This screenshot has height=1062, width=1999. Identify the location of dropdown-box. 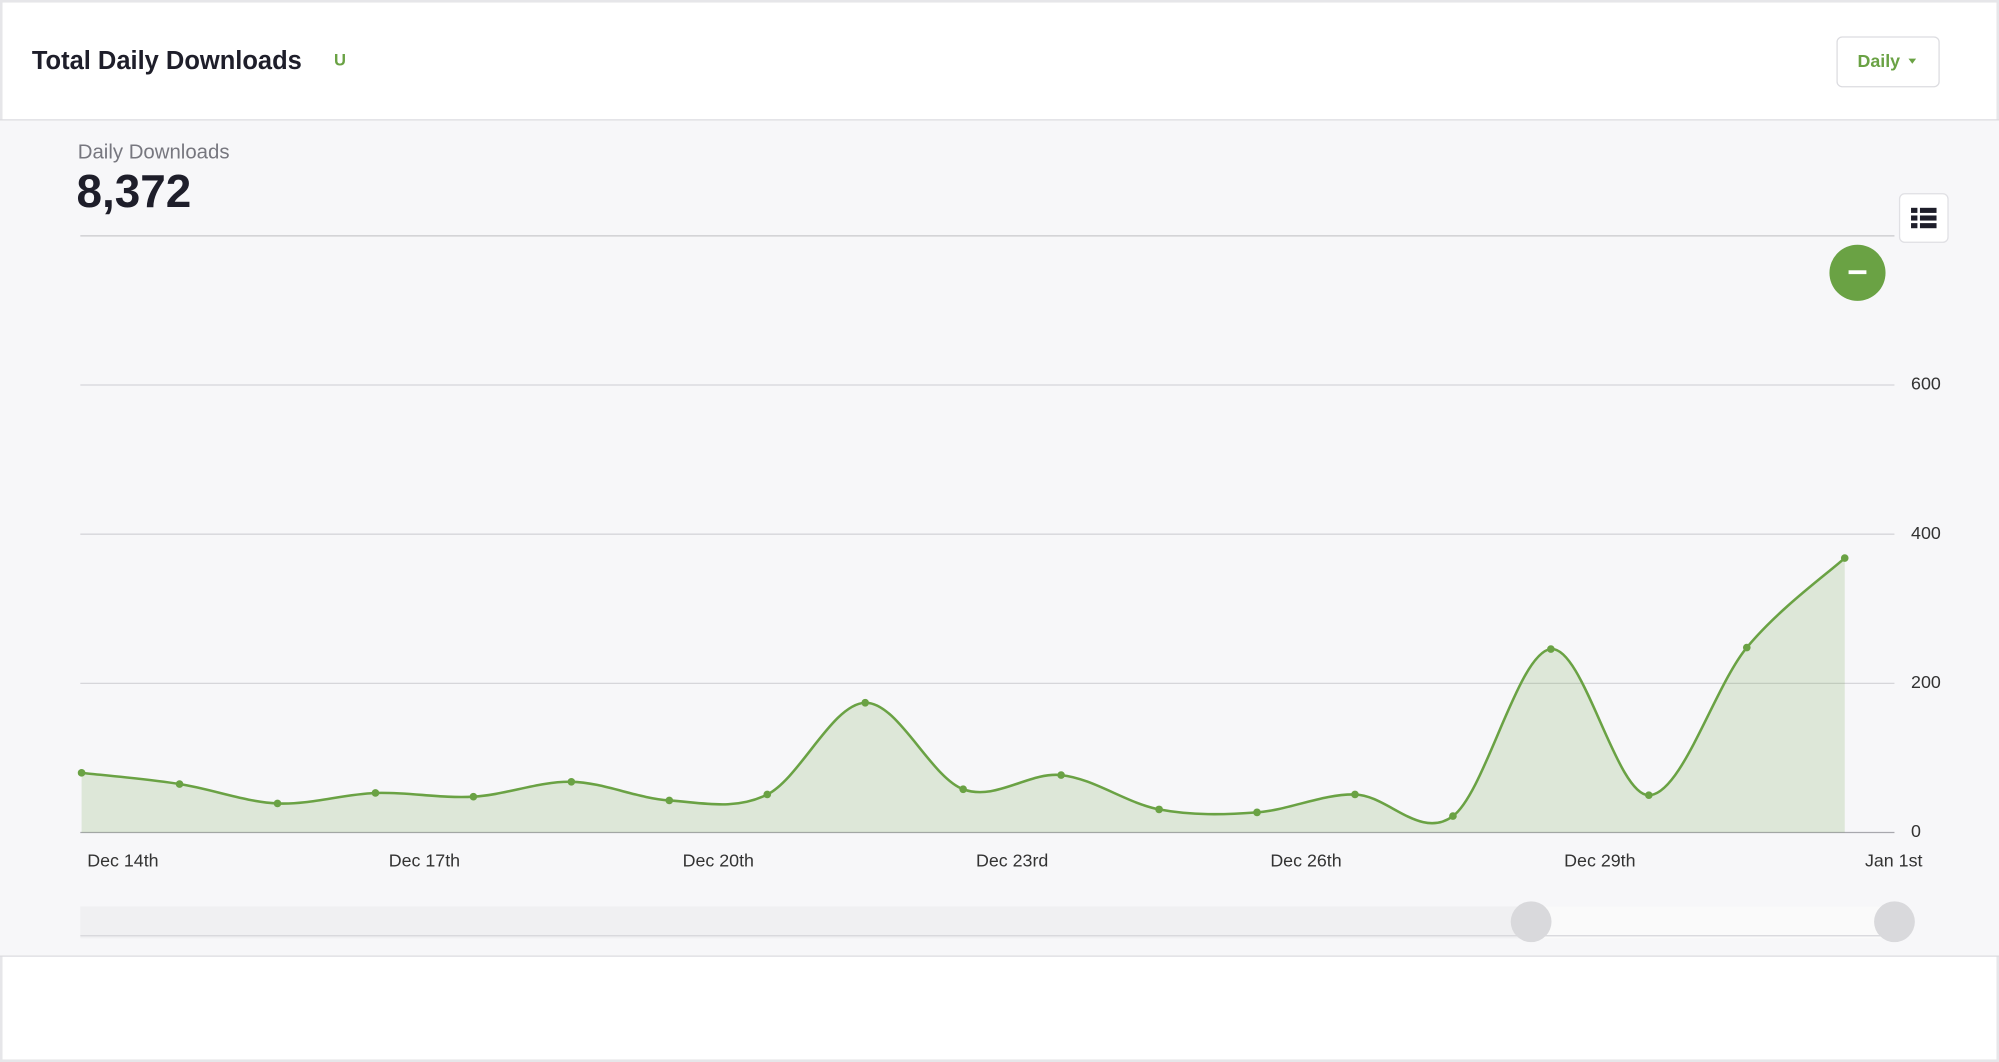
(1888, 62).